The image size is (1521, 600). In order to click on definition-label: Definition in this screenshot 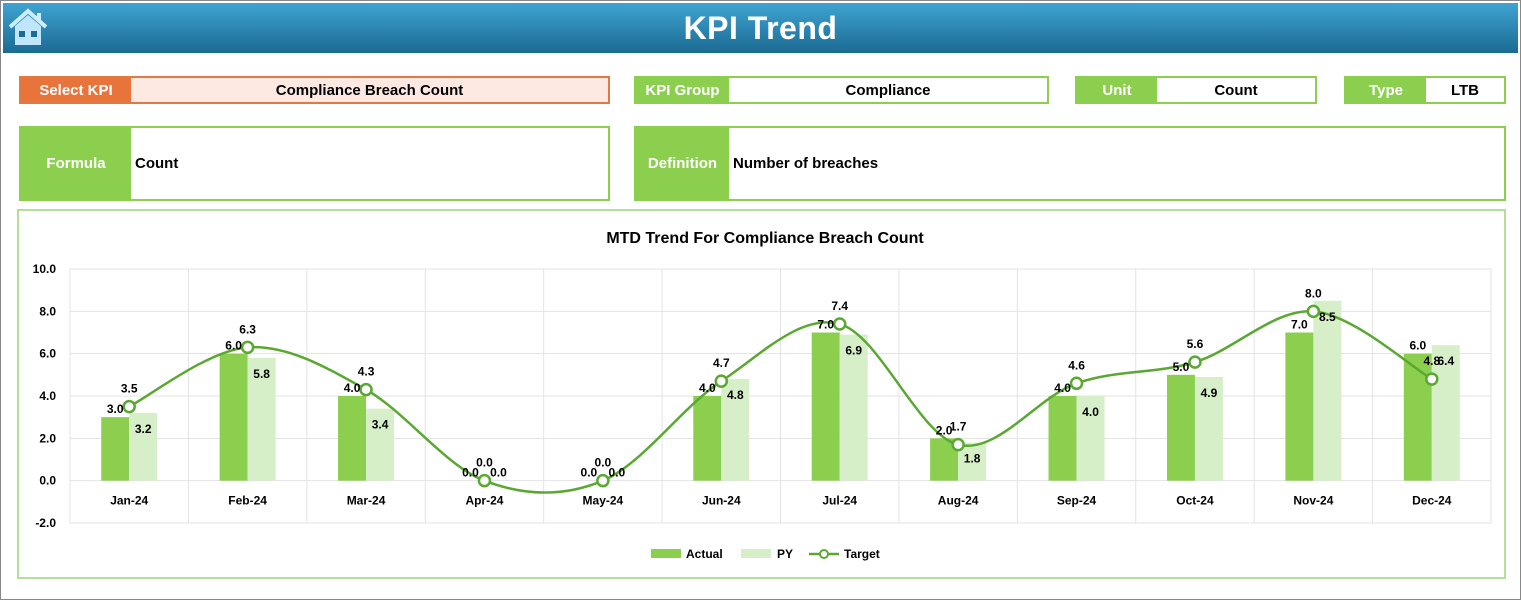, I will do `click(682, 163)`.